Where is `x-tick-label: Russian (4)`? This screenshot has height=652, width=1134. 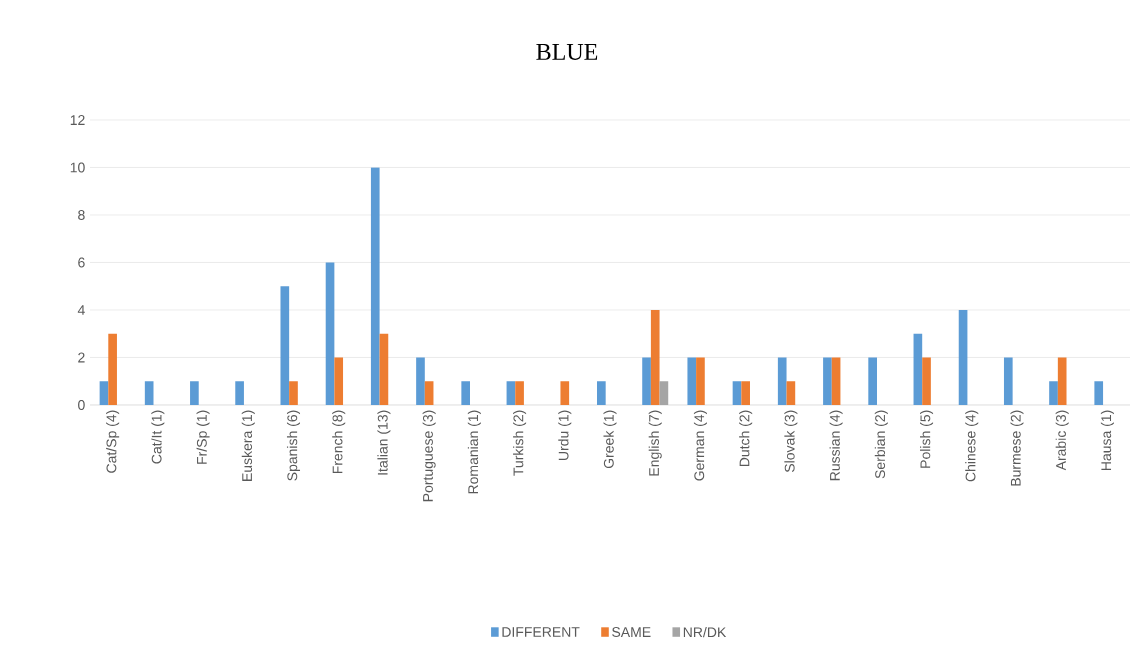
x-tick-label: Russian (4) is located at coordinates (836, 445).